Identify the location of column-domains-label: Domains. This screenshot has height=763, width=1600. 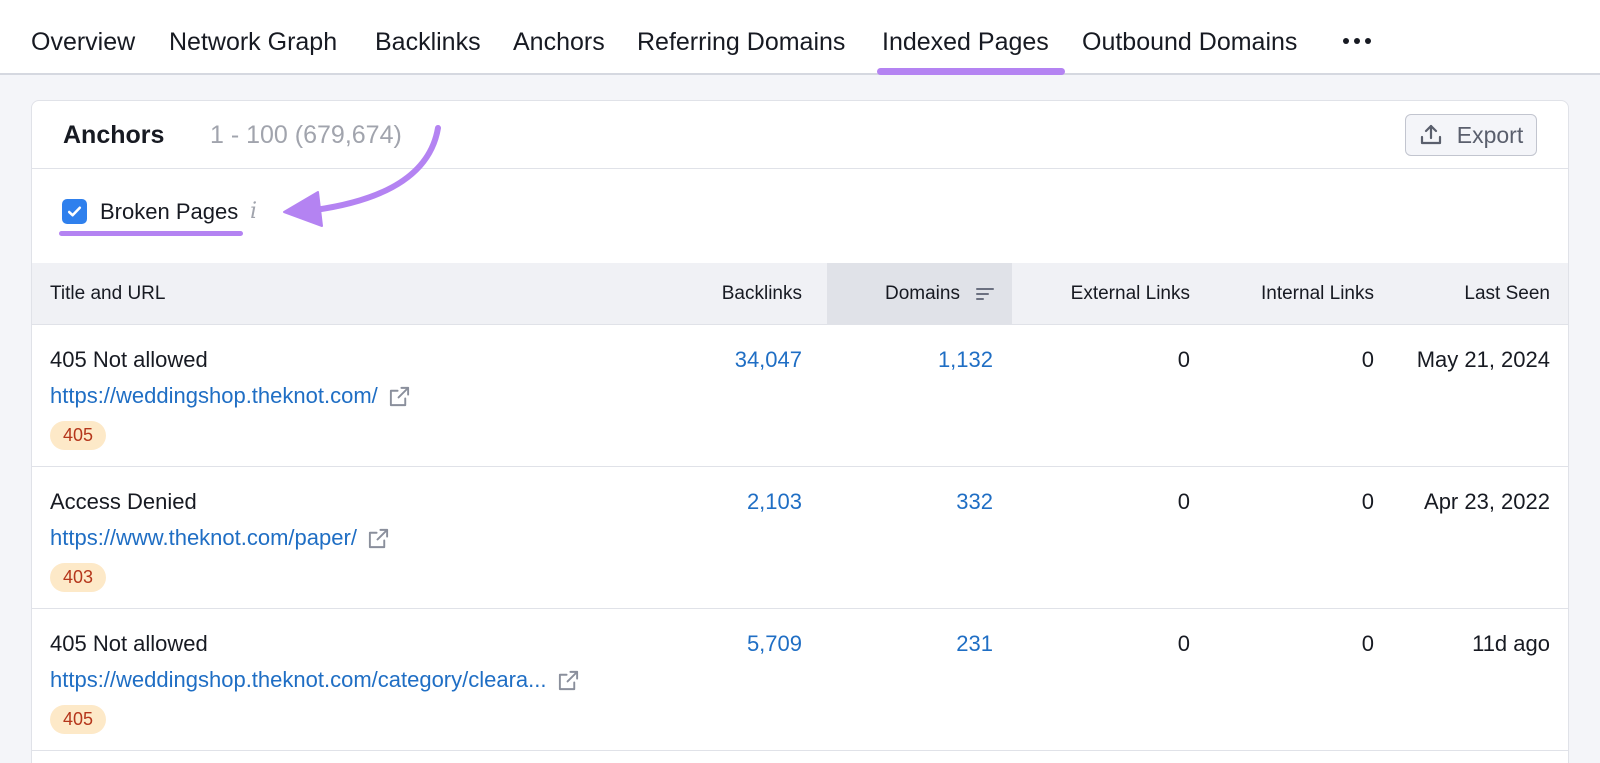
(922, 293).